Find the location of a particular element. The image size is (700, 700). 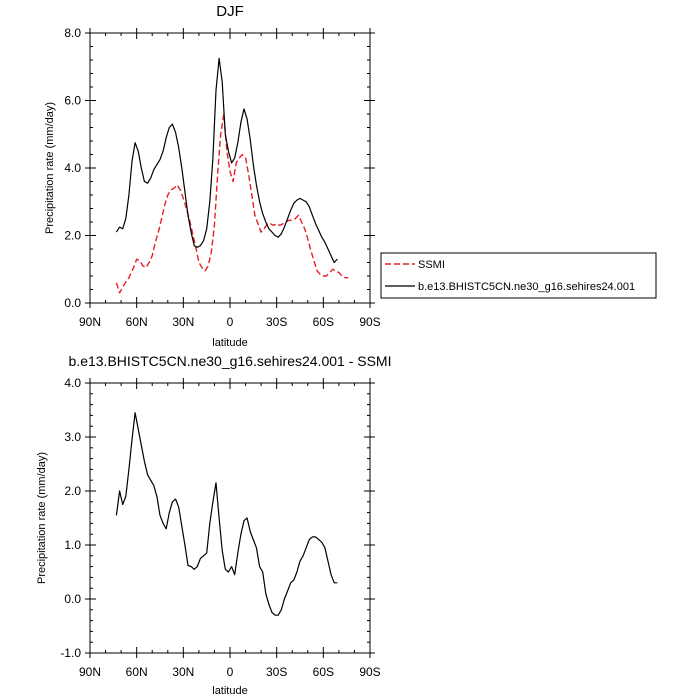

top-x-label: latitude is located at coordinates (229, 343).